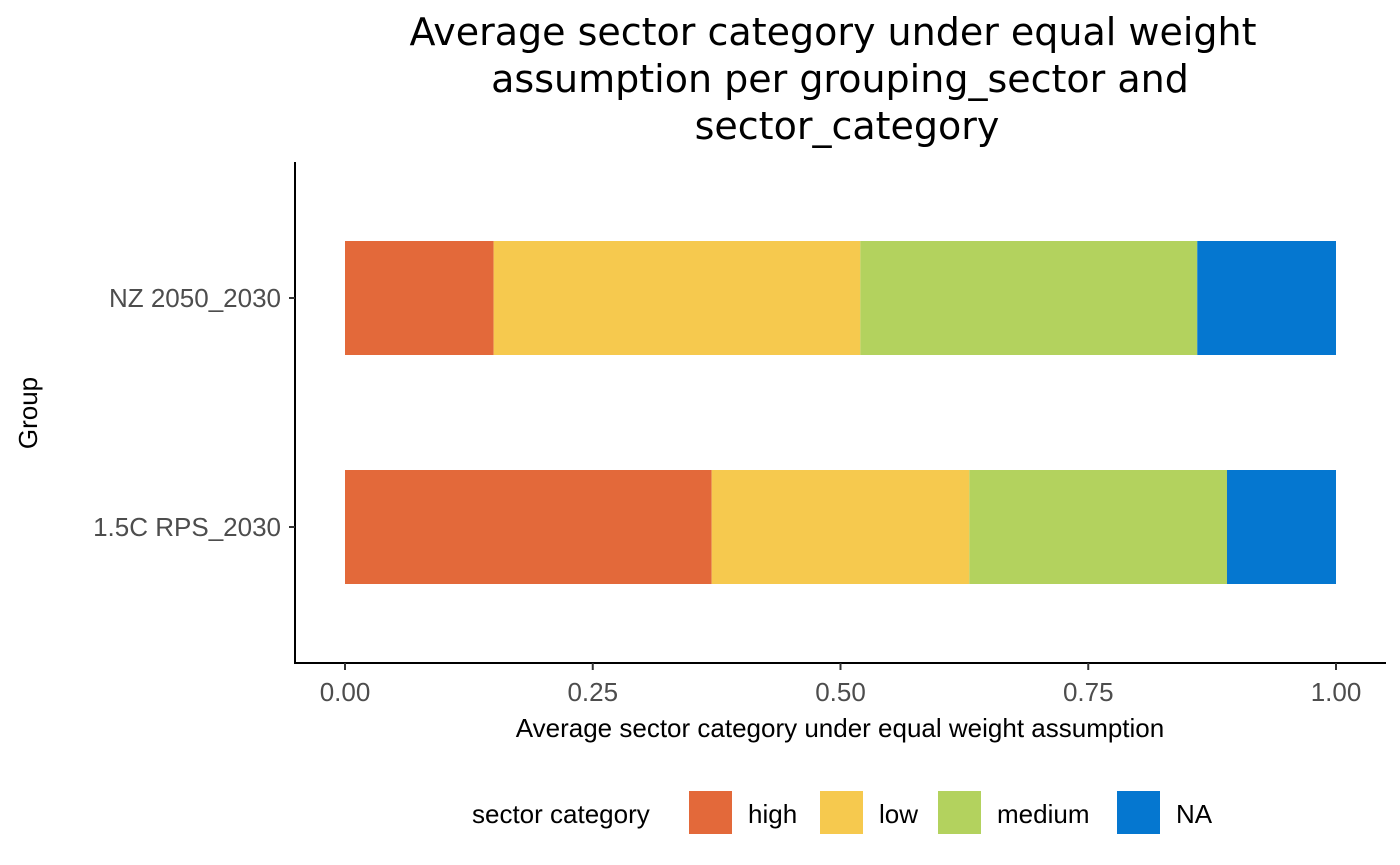 This screenshot has width=1400, height=865. I want to click on legend-label-na: NA, so click(1194, 814).